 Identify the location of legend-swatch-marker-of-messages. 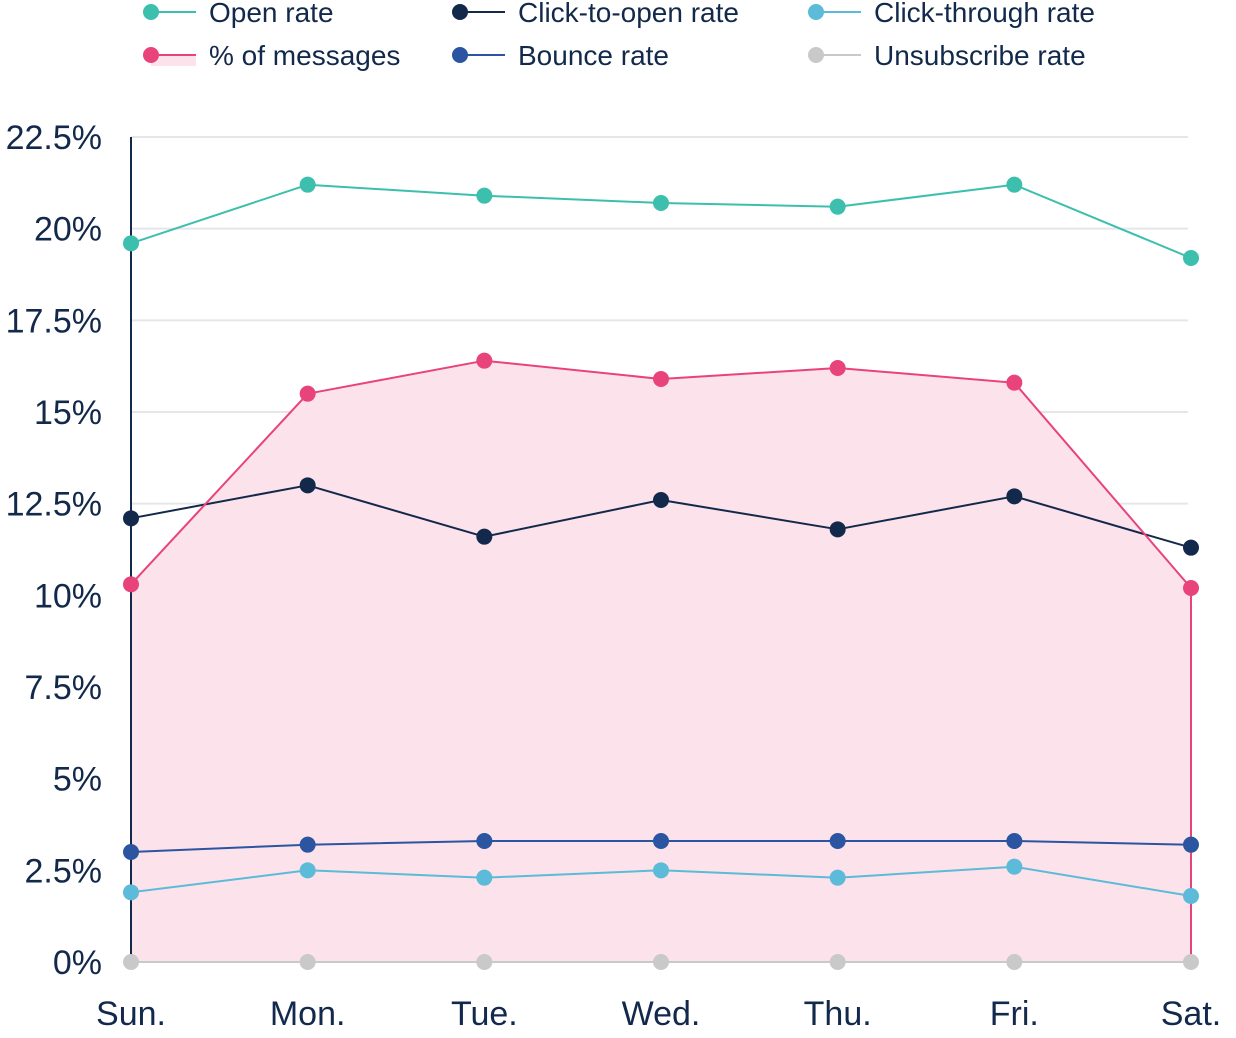
(151, 55).